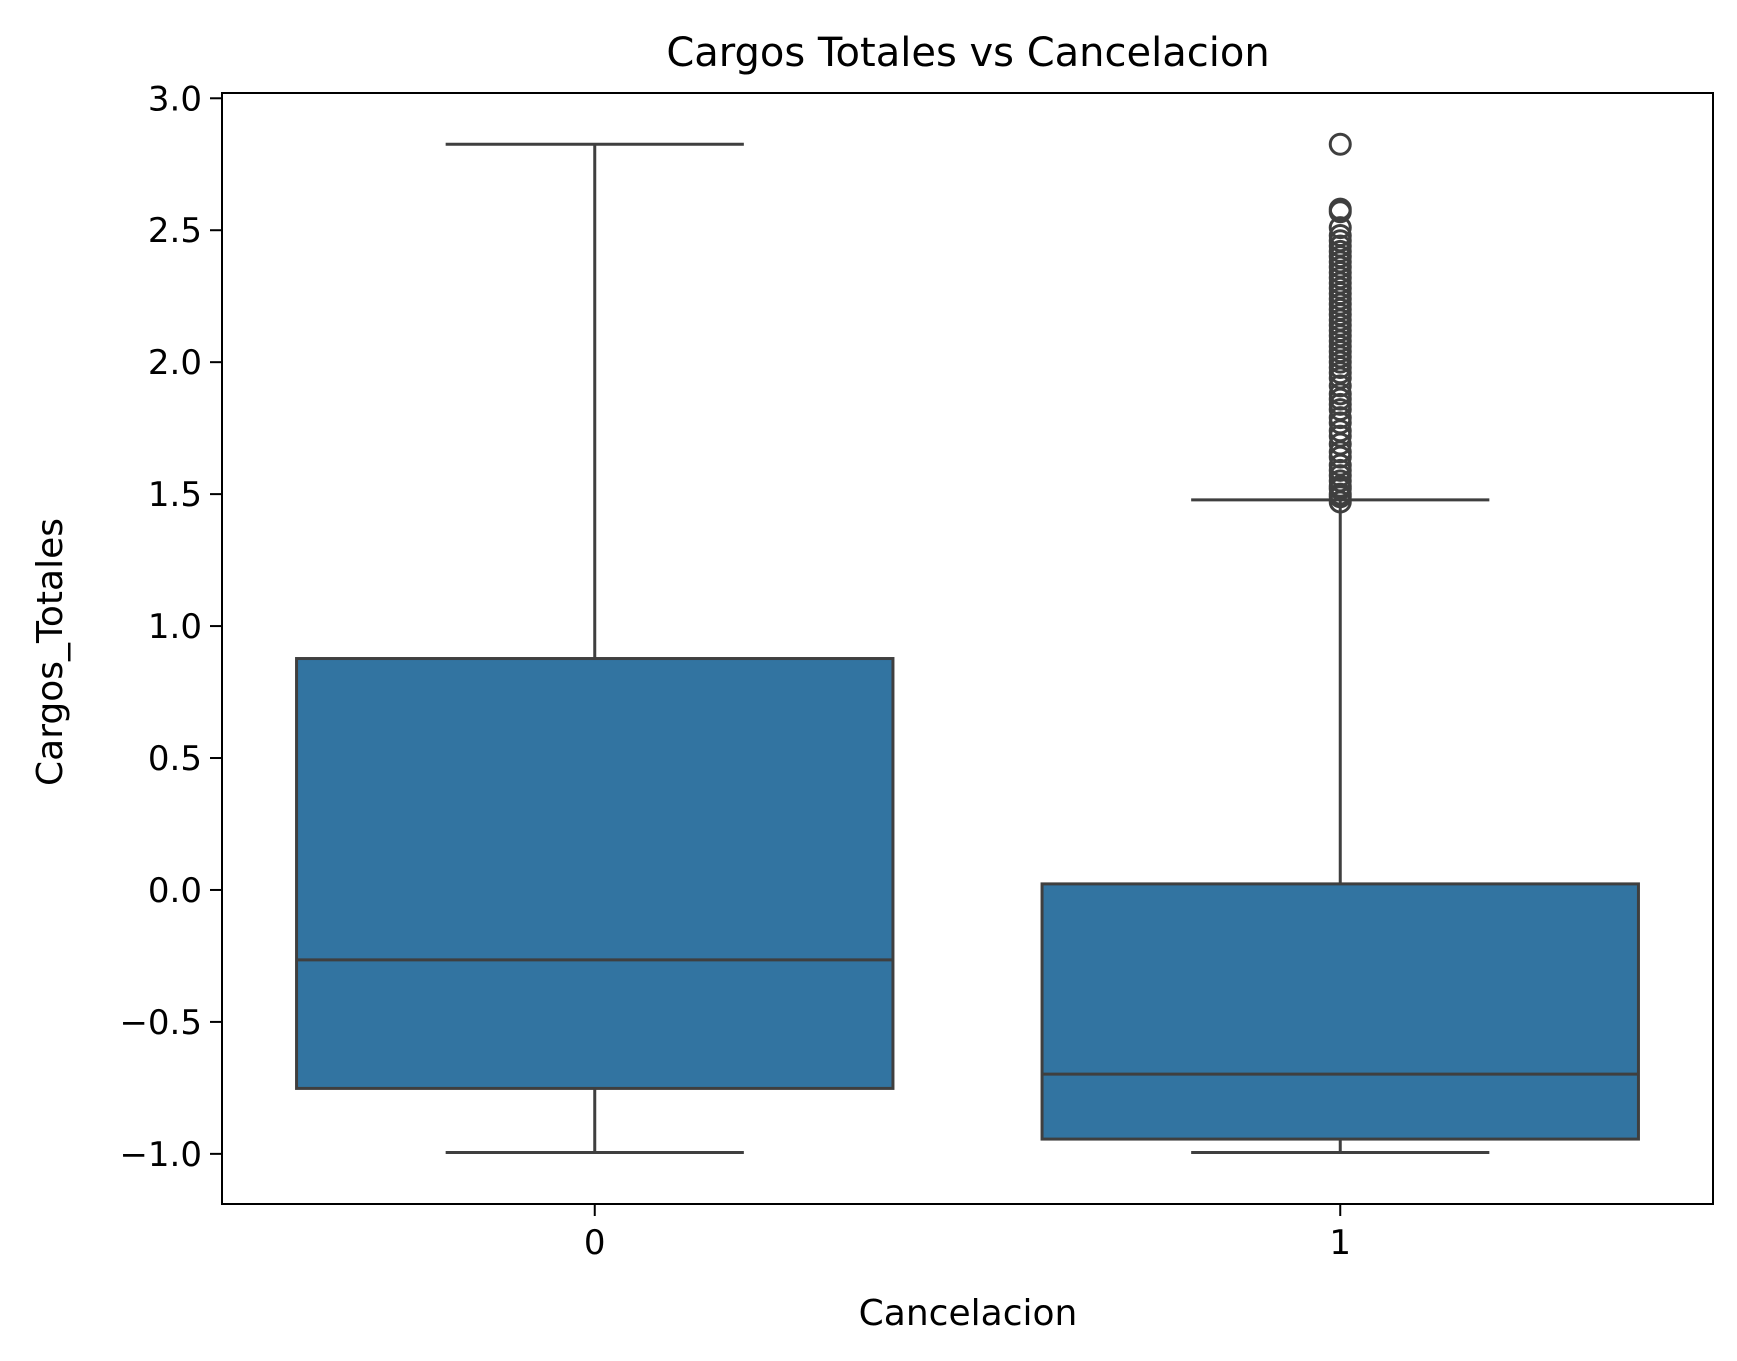  Describe the element at coordinates (160, 1023) in the screenshot. I see `y-tick-label: −0.5` at that location.